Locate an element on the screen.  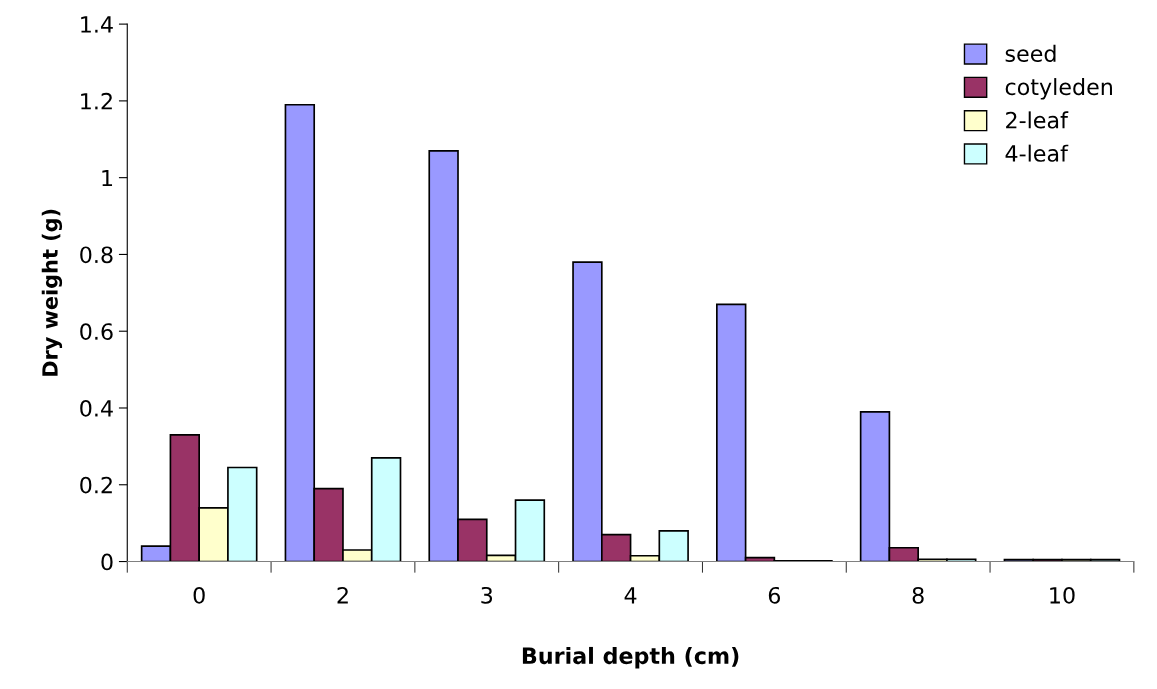
y-tick-label: 0.8 is located at coordinates (96, 255).